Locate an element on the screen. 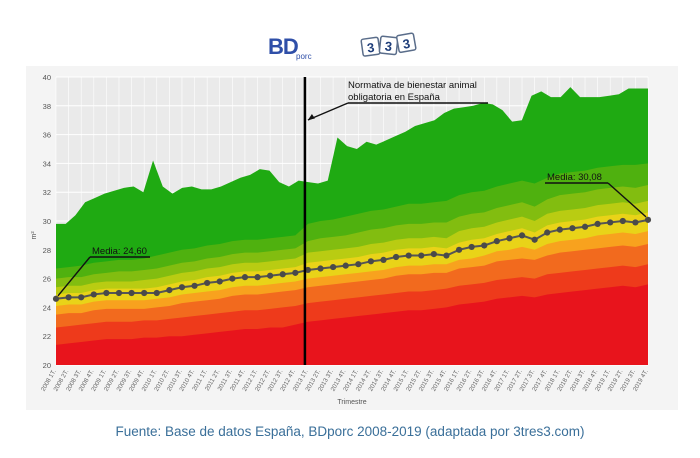  x-axis-label: Trimestre is located at coordinates (351, 402).